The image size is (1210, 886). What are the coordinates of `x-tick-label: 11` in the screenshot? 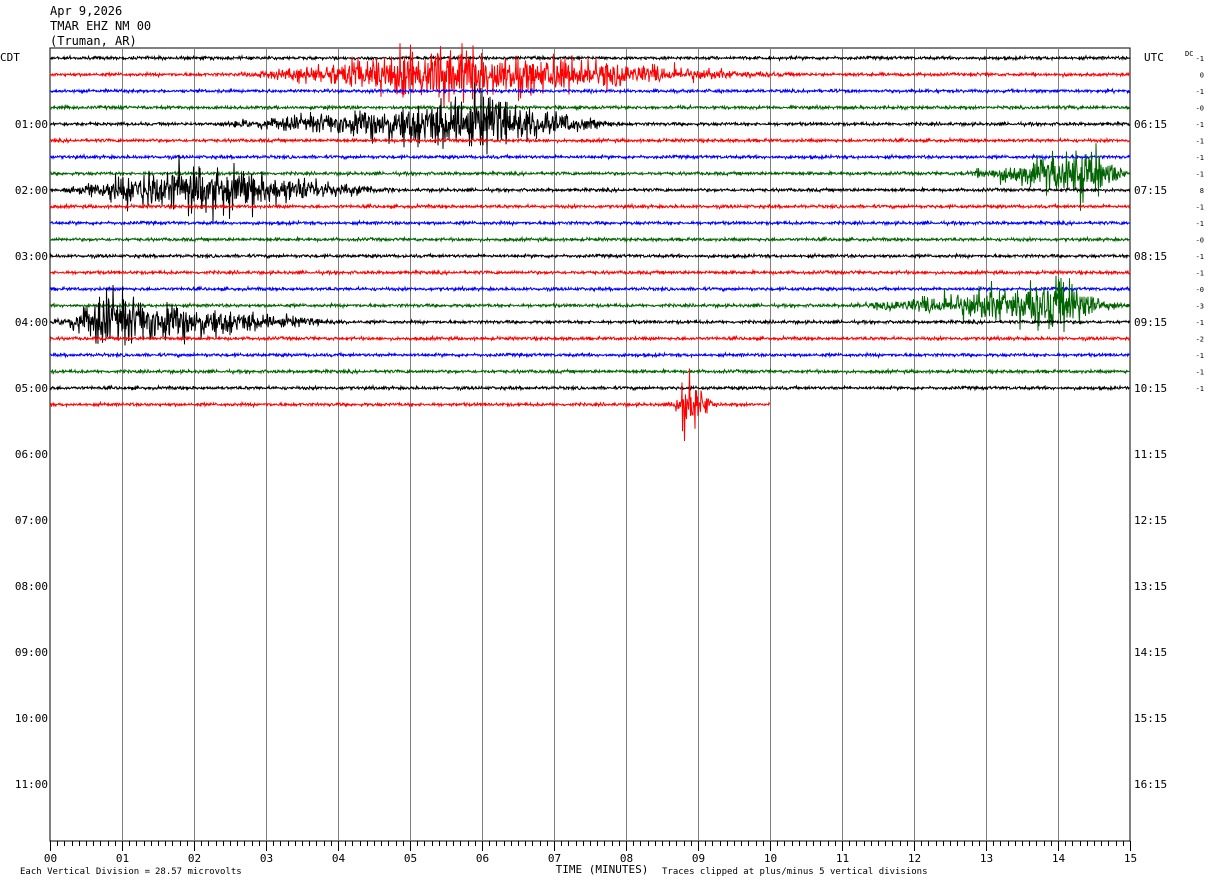 It's located at (842, 858).